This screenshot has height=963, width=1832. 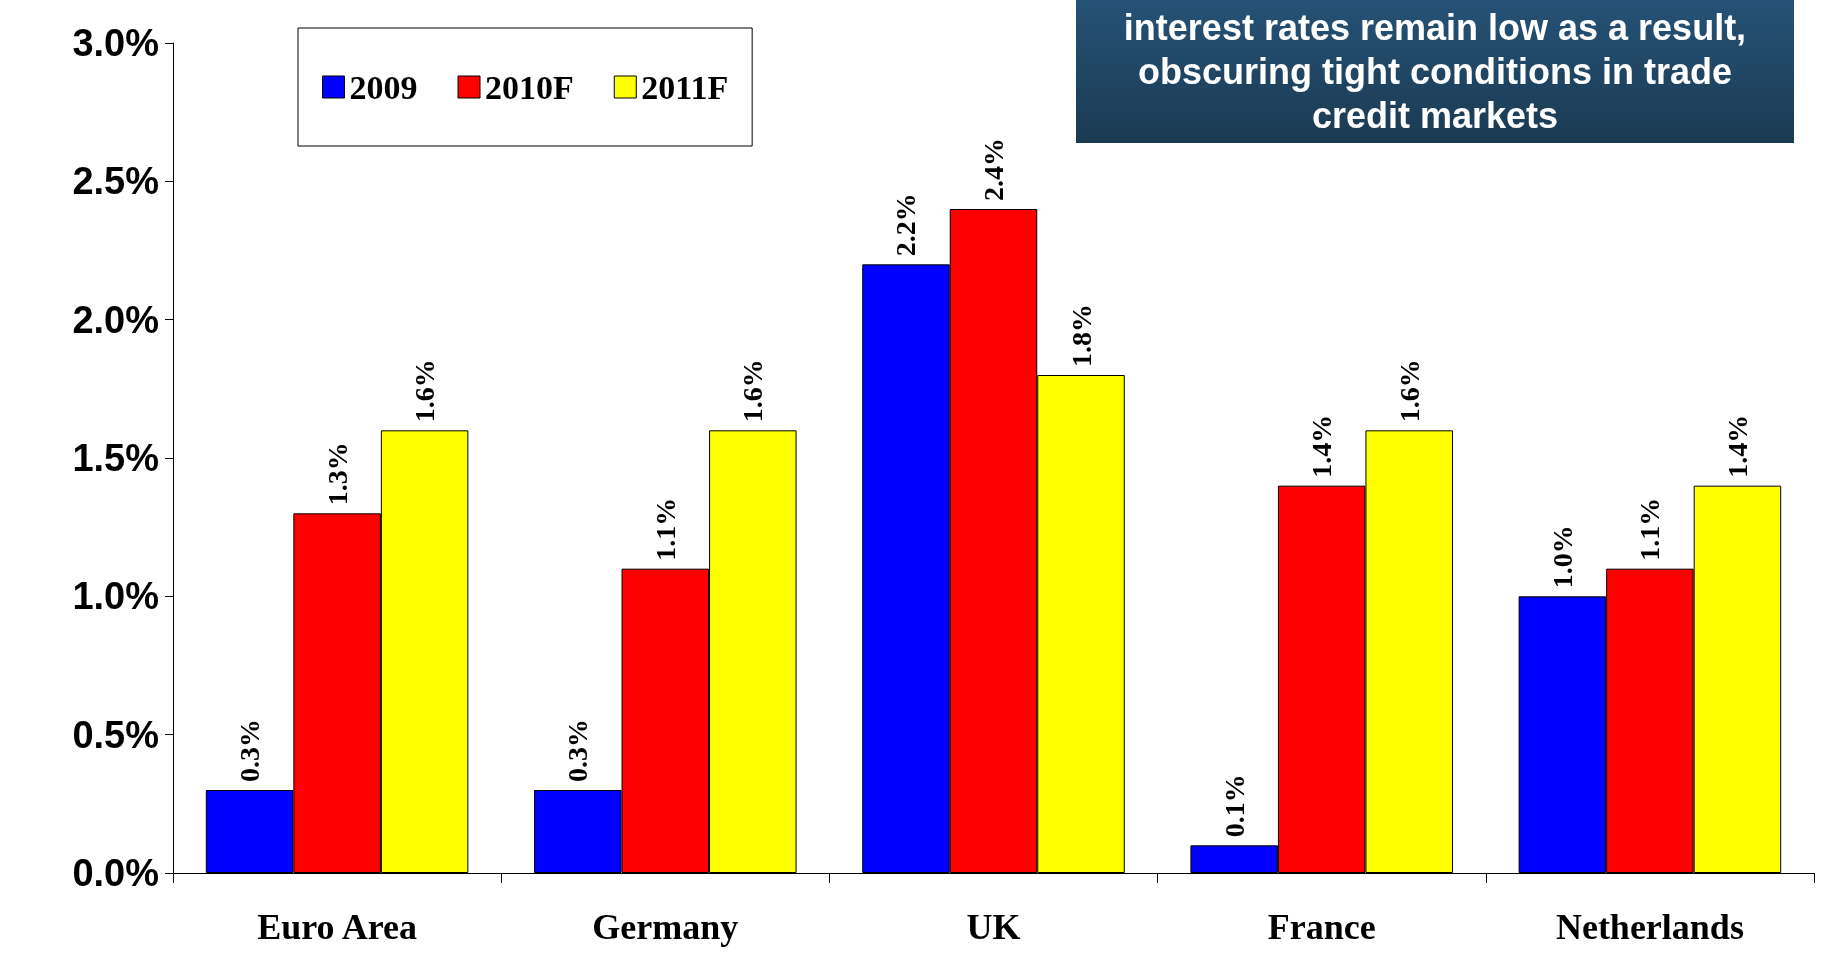 What do you see at coordinates (685, 87) in the screenshot?
I see `legend-label: 2011F` at bounding box center [685, 87].